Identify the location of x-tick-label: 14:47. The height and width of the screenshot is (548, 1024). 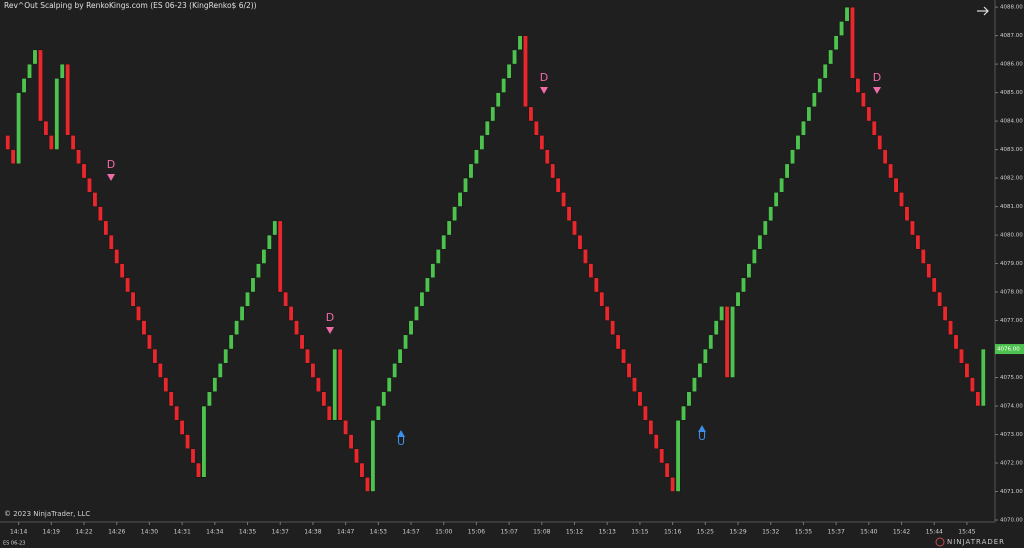
(345, 532).